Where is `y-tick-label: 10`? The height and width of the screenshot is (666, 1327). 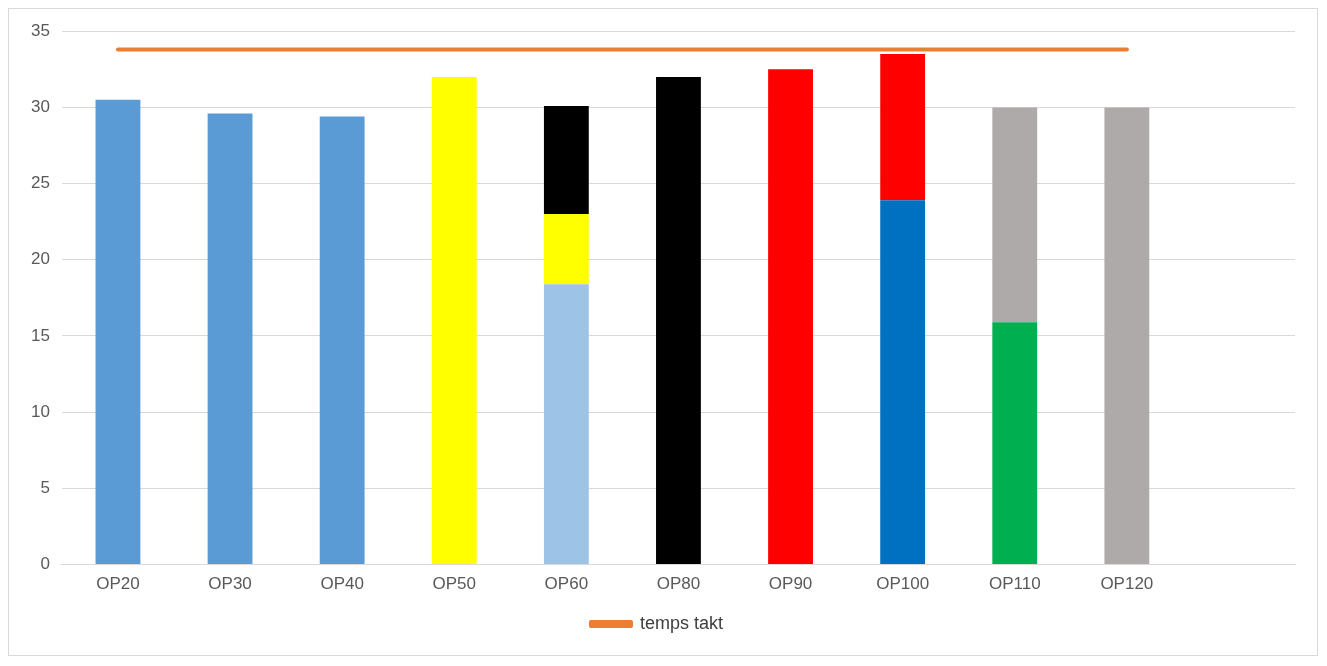
y-tick-label: 10 is located at coordinates (40, 411).